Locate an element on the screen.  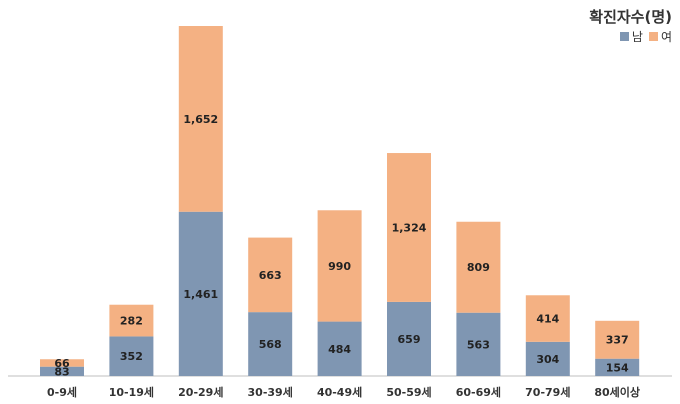
legend-swatch-male is located at coordinates (624, 36).